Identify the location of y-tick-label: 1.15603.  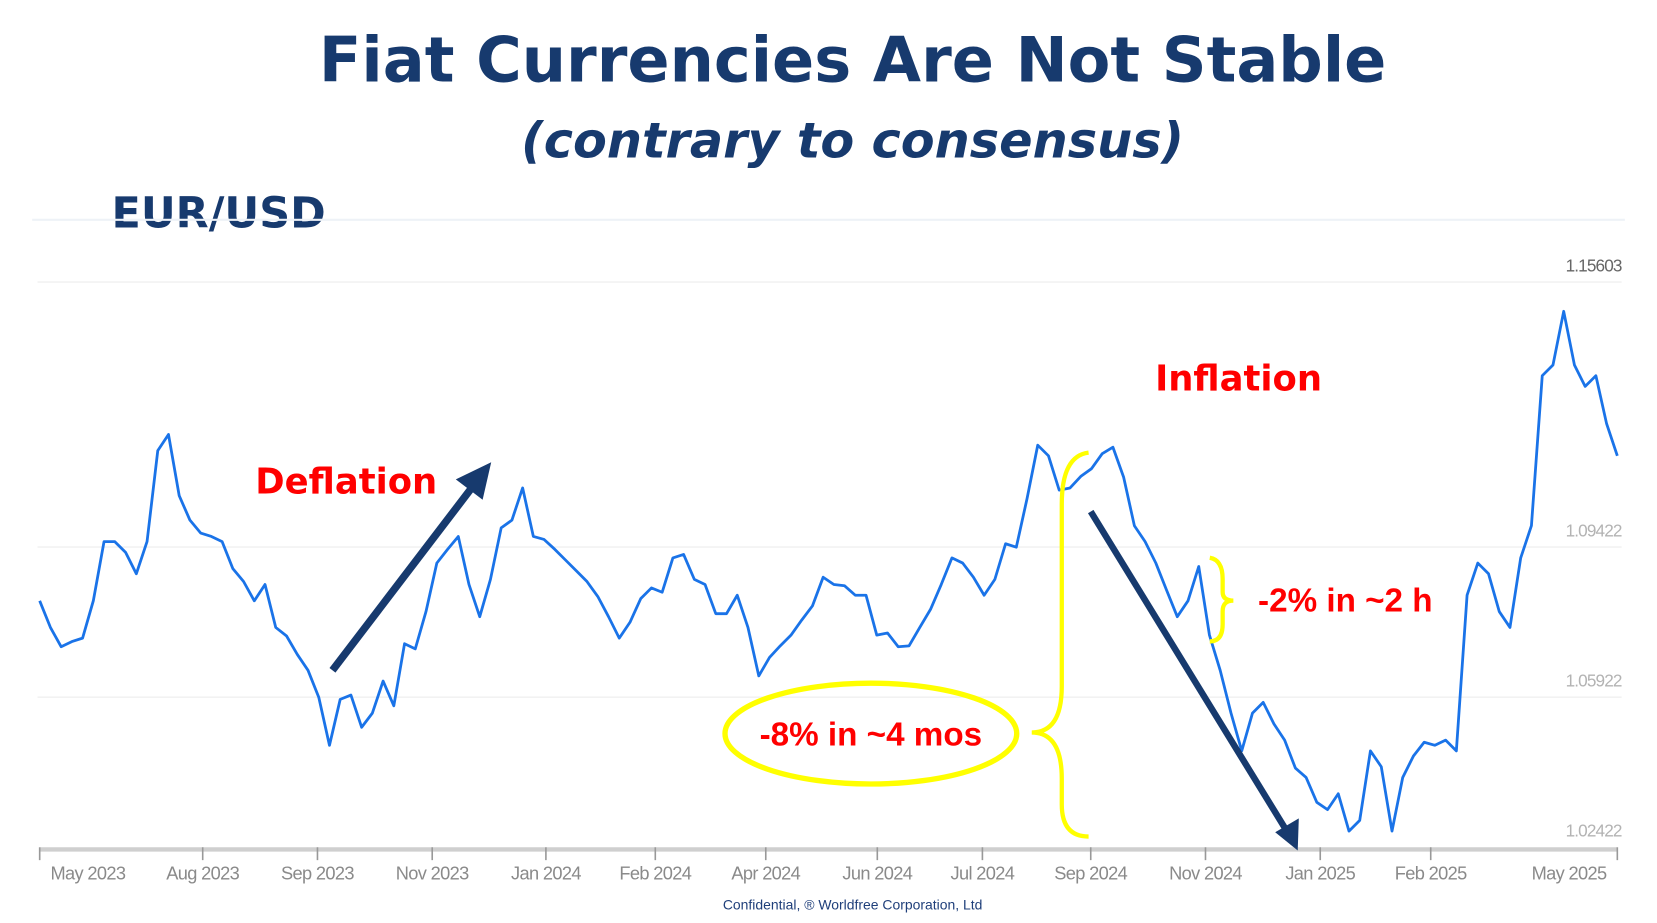
(1594, 265).